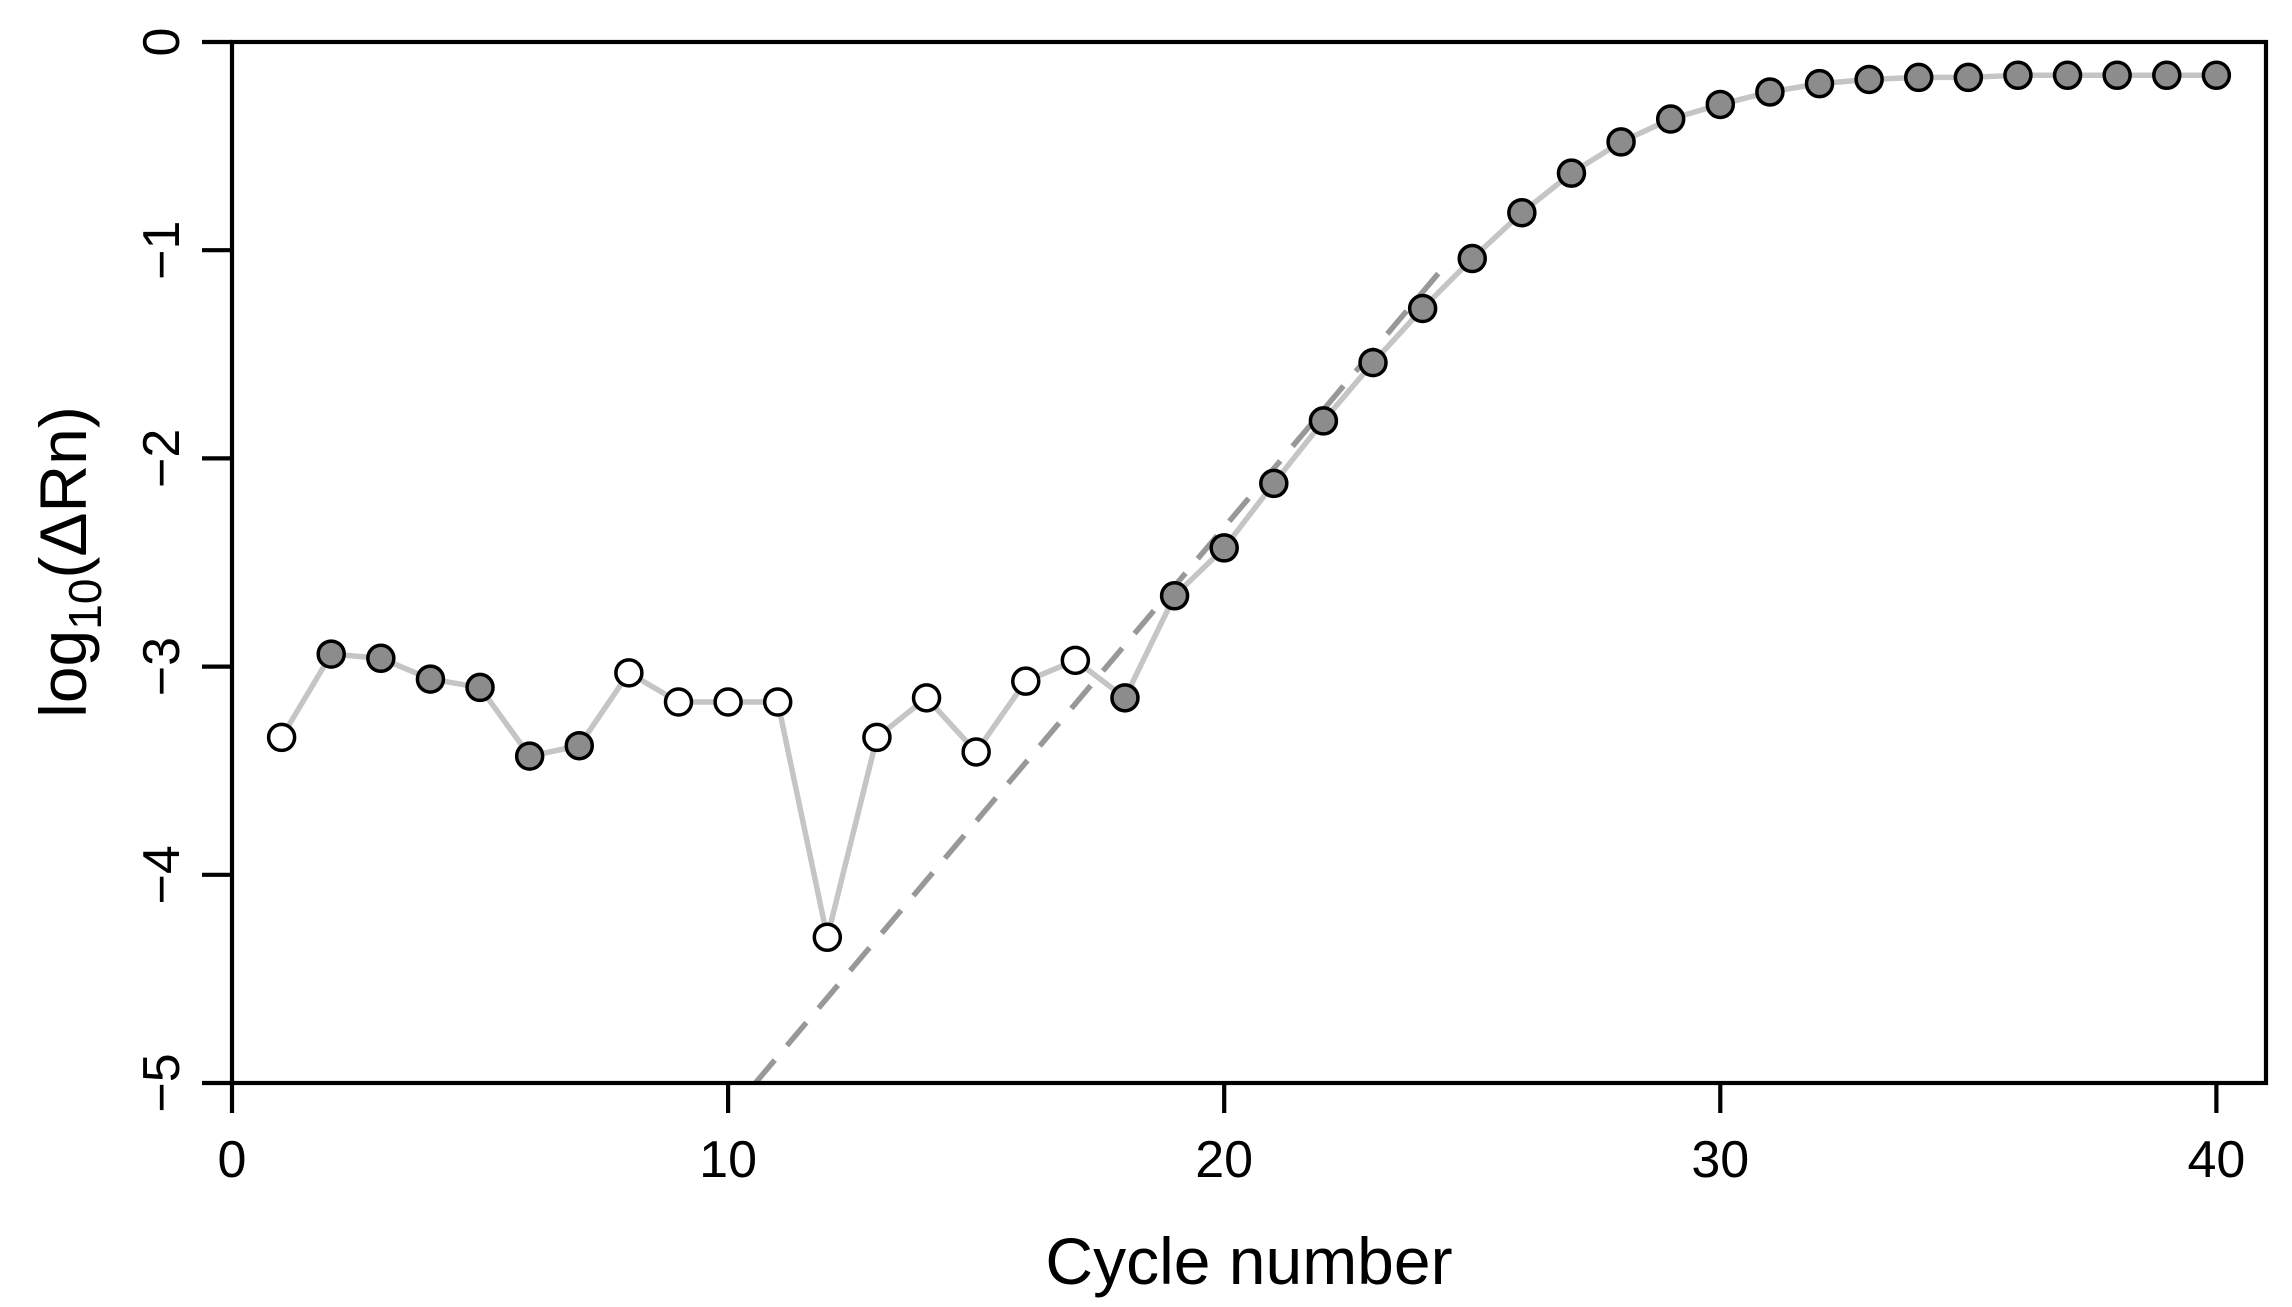 The height and width of the screenshot is (1307, 2292). Describe the element at coordinates (85, 604) in the screenshot. I see `y-axis-title-subscript: 10` at that location.